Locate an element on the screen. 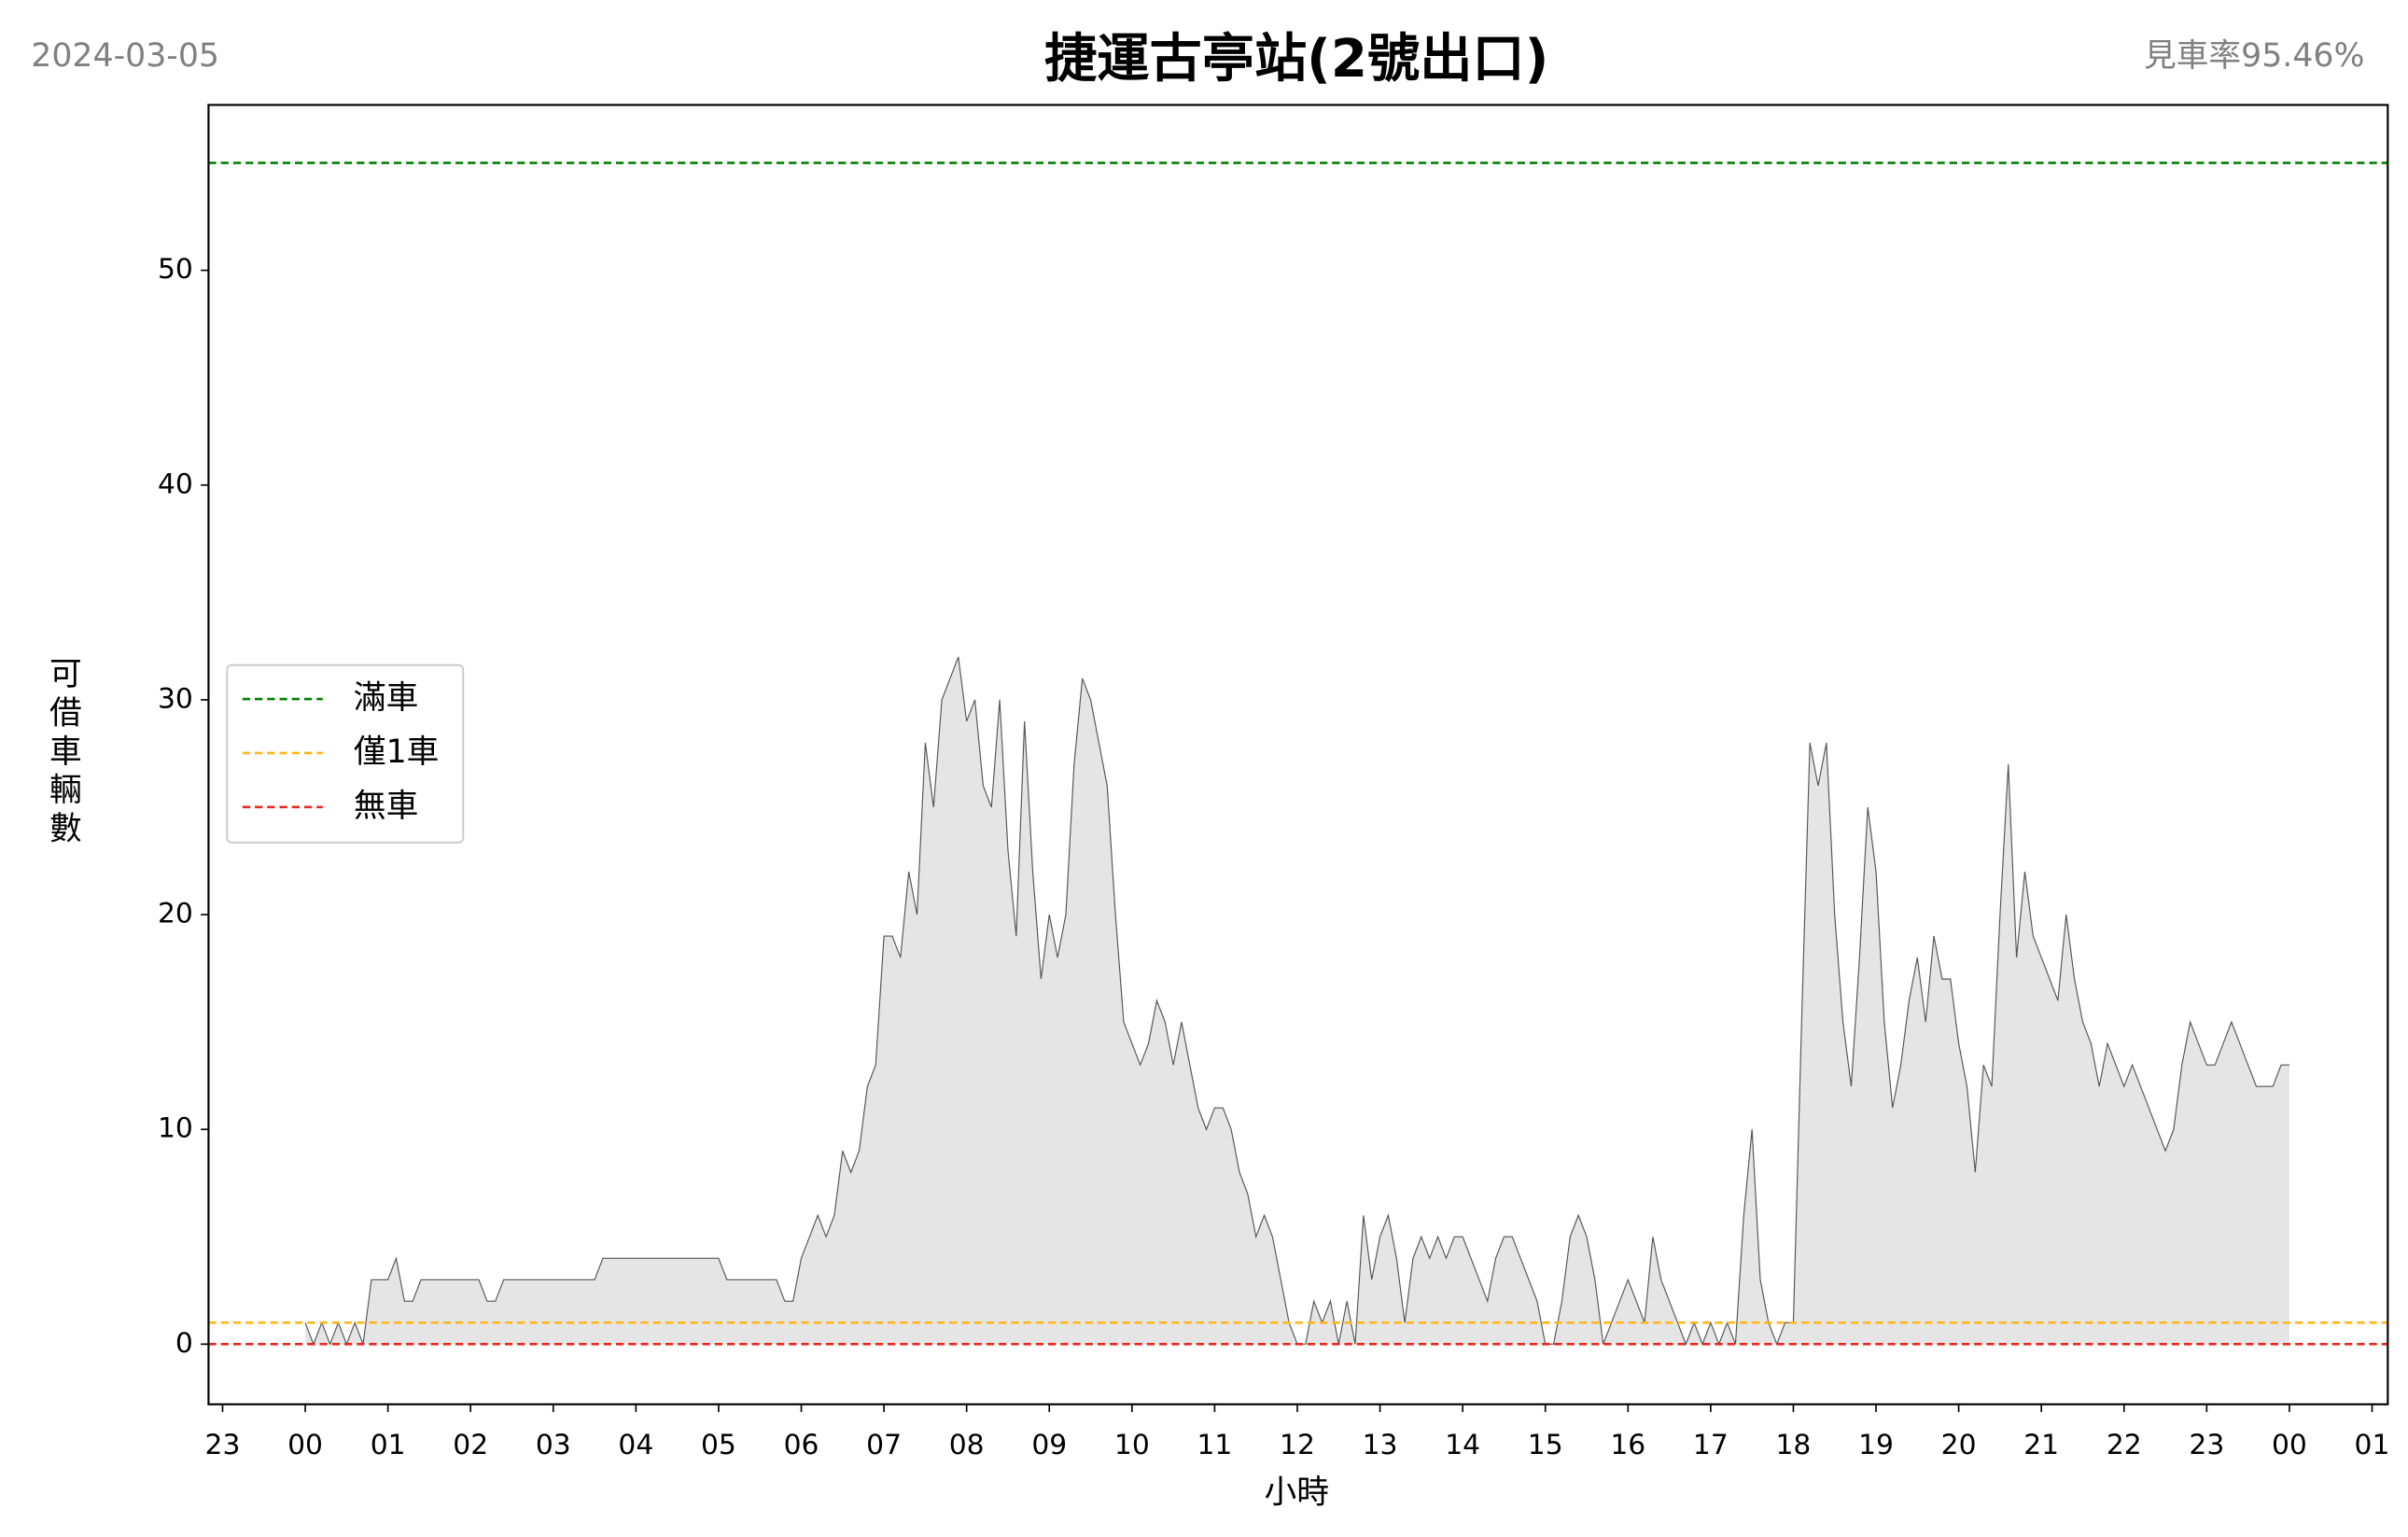 The height and width of the screenshot is (1537, 2408). x-tick-label: 19 is located at coordinates (1876, 1445).